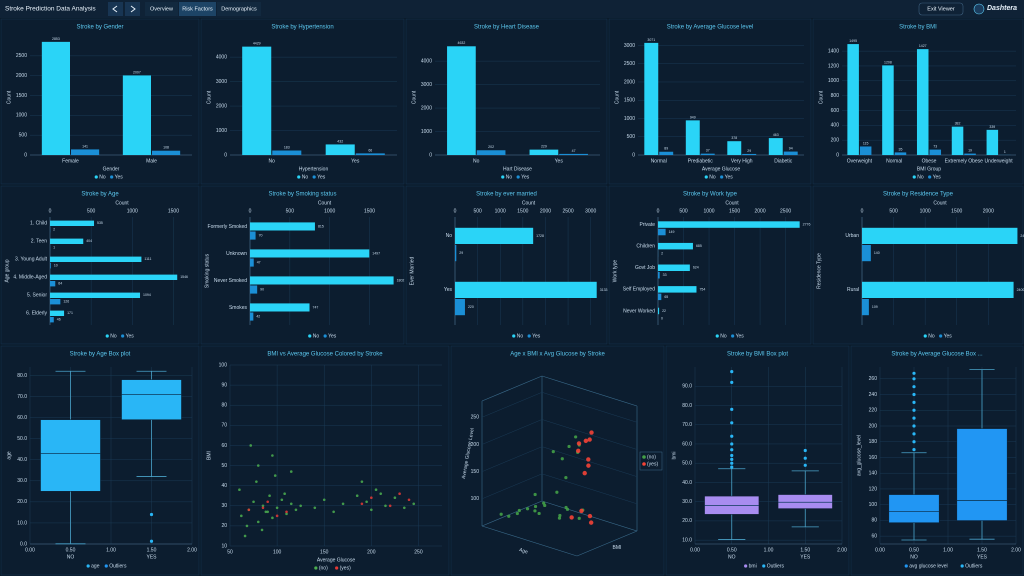 The height and width of the screenshot is (576, 1024). What do you see at coordinates (894, 161) in the screenshot?
I see `x-tick-label: Normal` at bounding box center [894, 161].